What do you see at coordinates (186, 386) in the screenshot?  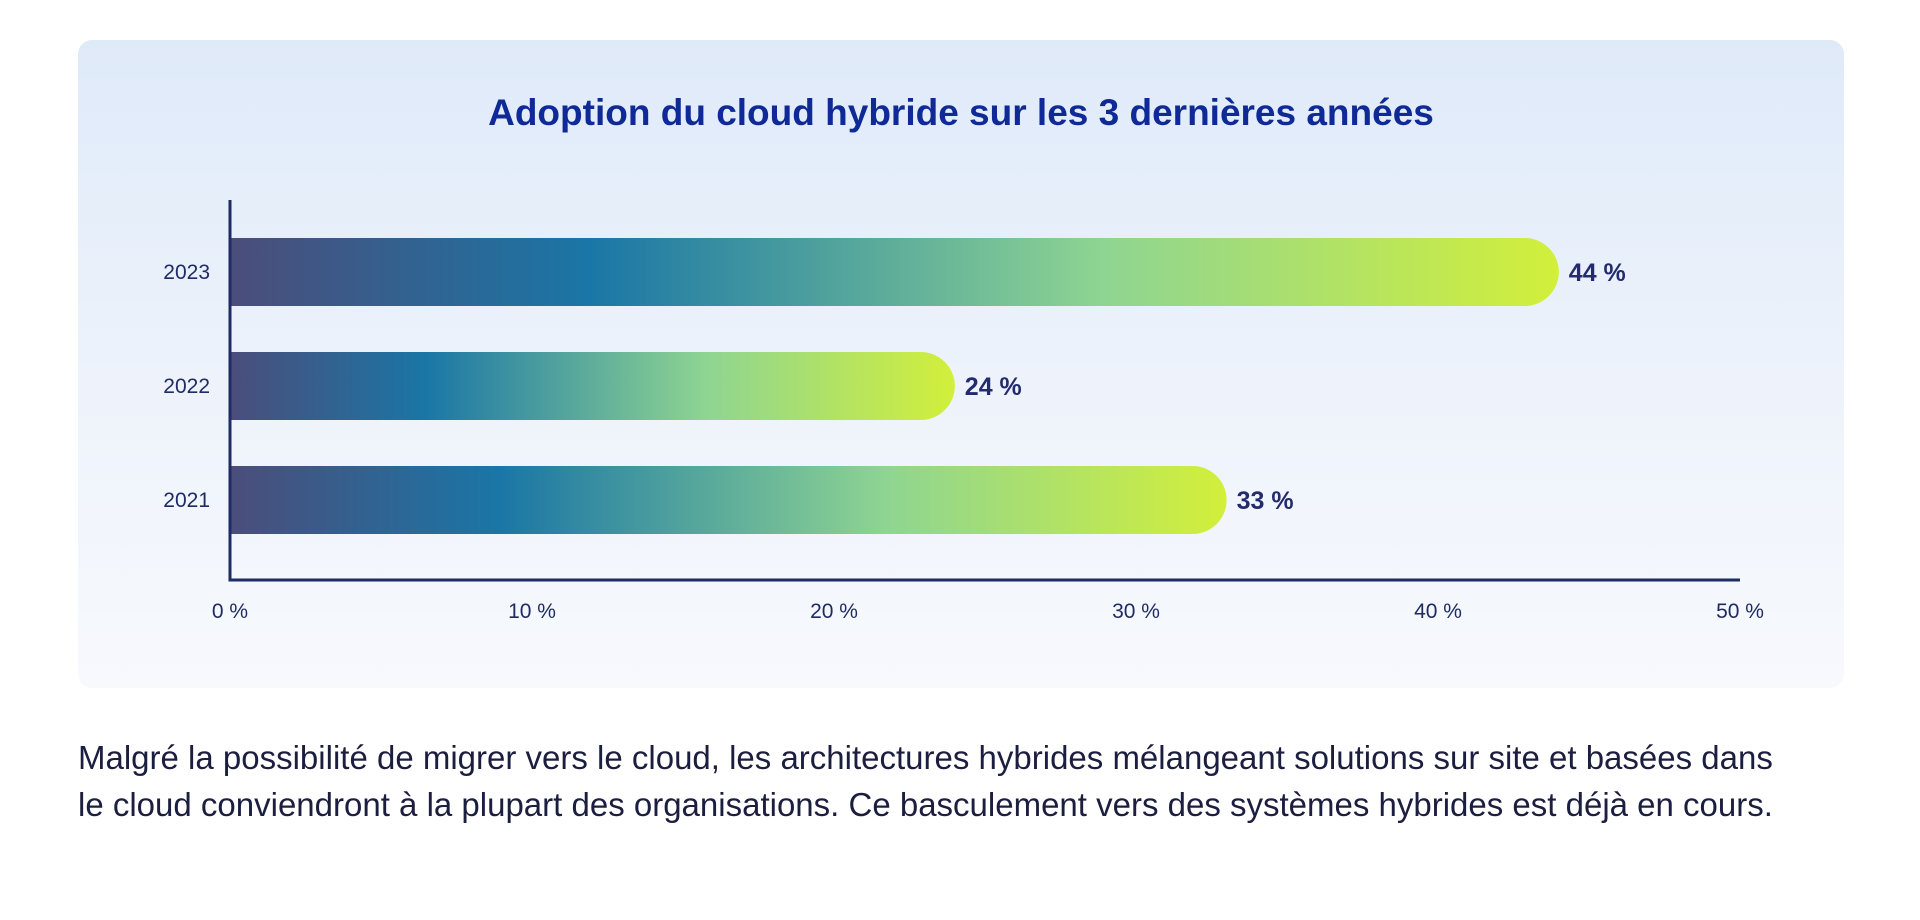 I see `category-label: 2022` at bounding box center [186, 386].